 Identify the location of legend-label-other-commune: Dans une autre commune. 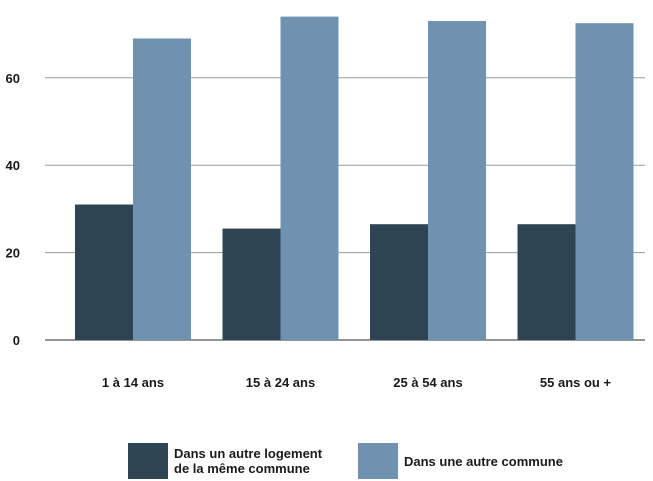
(483, 461).